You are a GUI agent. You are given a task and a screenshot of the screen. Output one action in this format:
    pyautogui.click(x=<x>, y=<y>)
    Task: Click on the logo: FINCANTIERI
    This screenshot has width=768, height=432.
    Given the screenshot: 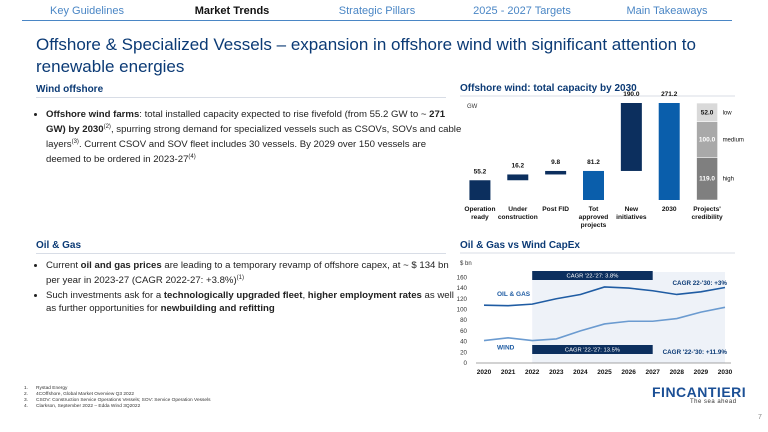 What is the action you would take?
    pyautogui.click(x=699, y=392)
    